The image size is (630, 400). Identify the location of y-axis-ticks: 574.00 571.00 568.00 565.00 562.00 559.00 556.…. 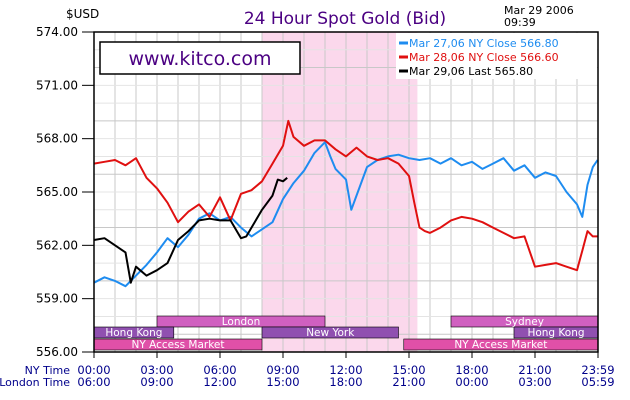
(65, 192).